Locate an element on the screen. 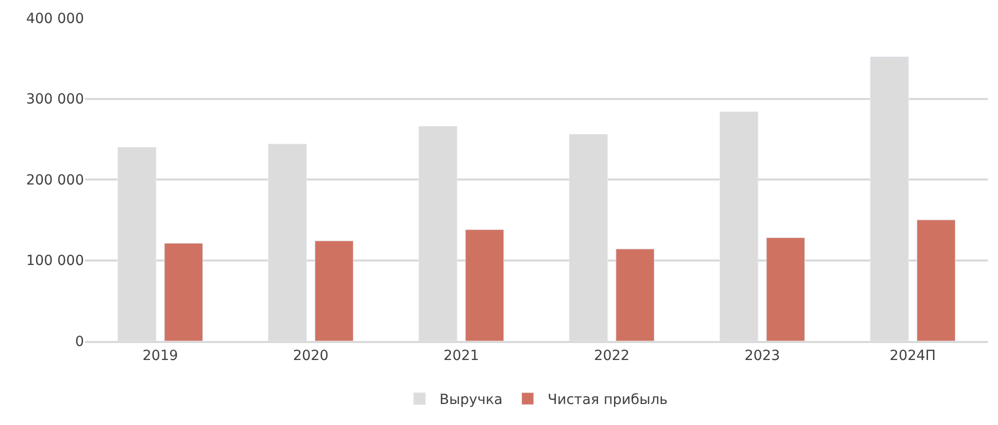 This screenshot has width=998, height=425. legend-label: Чистая прибыль is located at coordinates (608, 400).